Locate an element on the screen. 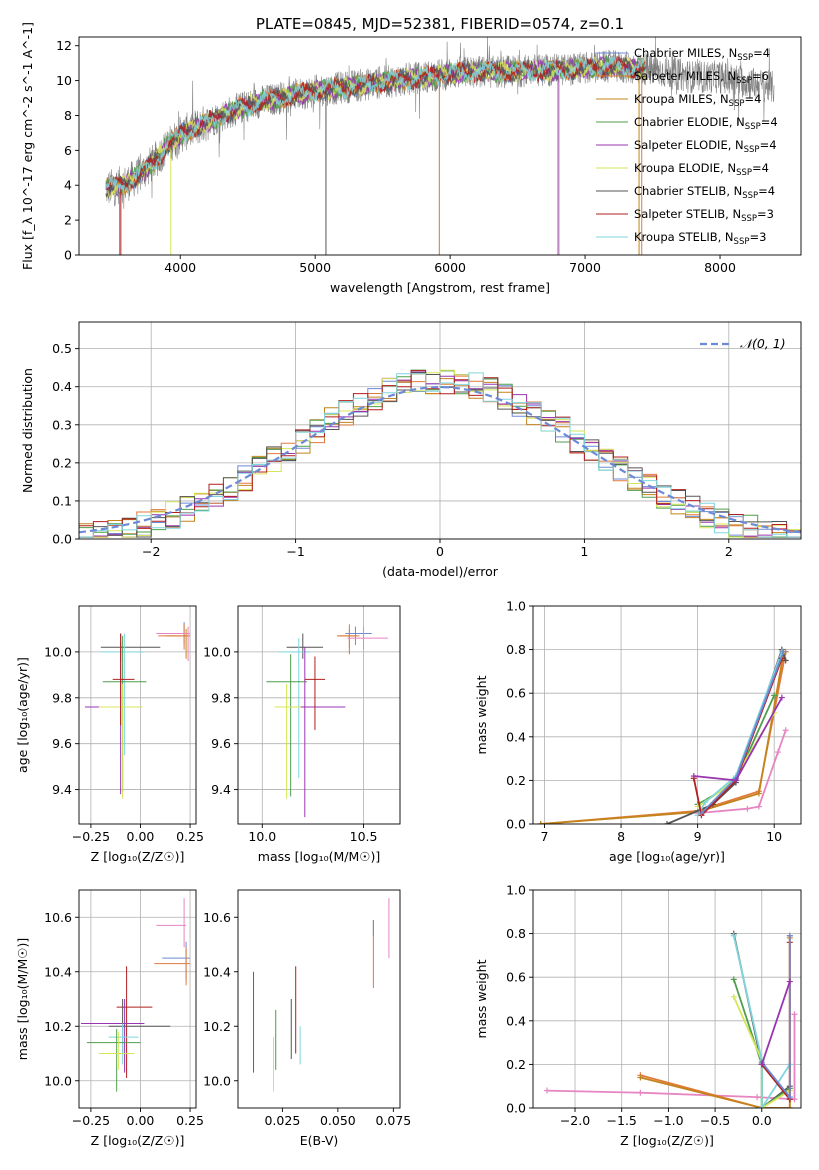 This screenshot has width=819, height=1170. x-axis-label: age [log₁₀(age/yr)] is located at coordinates (667, 856).